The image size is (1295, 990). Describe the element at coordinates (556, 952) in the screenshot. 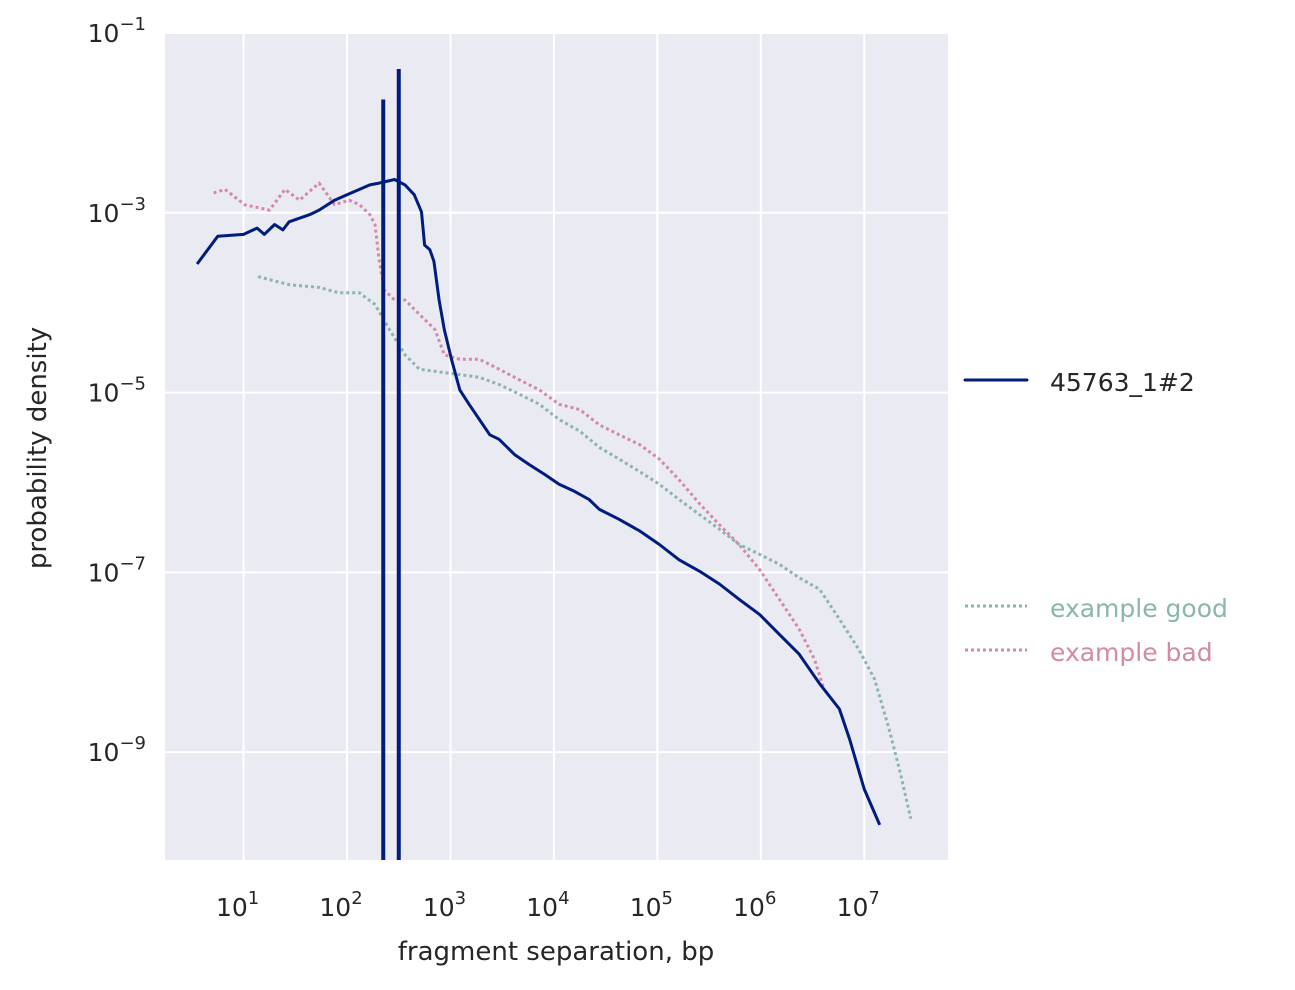

I see `x-axis-label: fragment separation, bp` at that location.